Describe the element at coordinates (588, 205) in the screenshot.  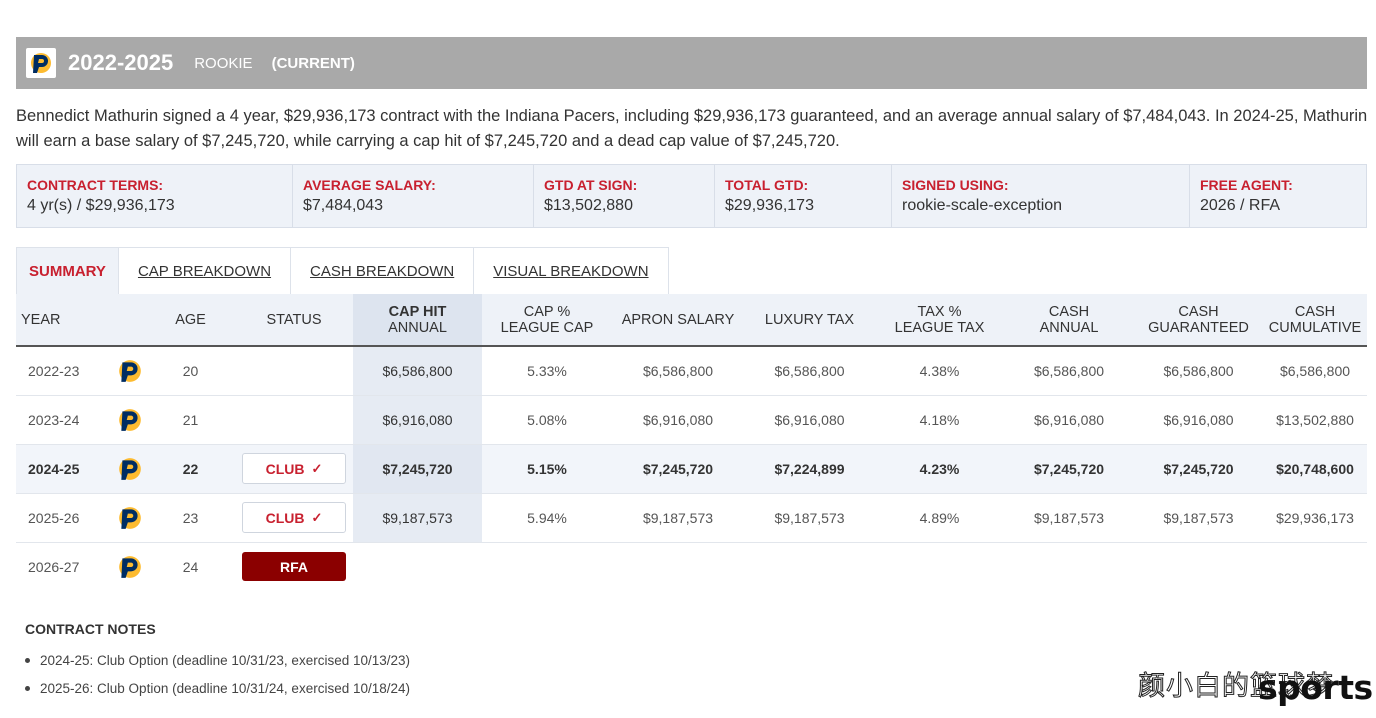
I see `term-value: $13,502,880` at that location.